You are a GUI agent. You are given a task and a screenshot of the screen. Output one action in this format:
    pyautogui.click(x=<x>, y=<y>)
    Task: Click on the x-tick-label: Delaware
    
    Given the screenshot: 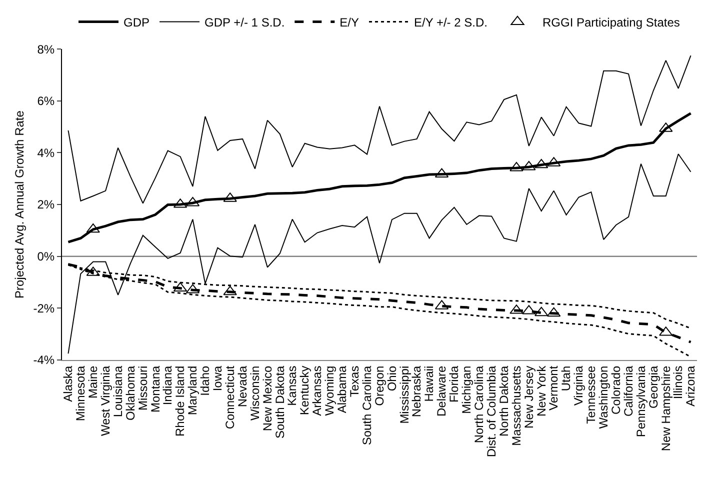 What is the action you would take?
    pyautogui.click(x=441, y=391)
    